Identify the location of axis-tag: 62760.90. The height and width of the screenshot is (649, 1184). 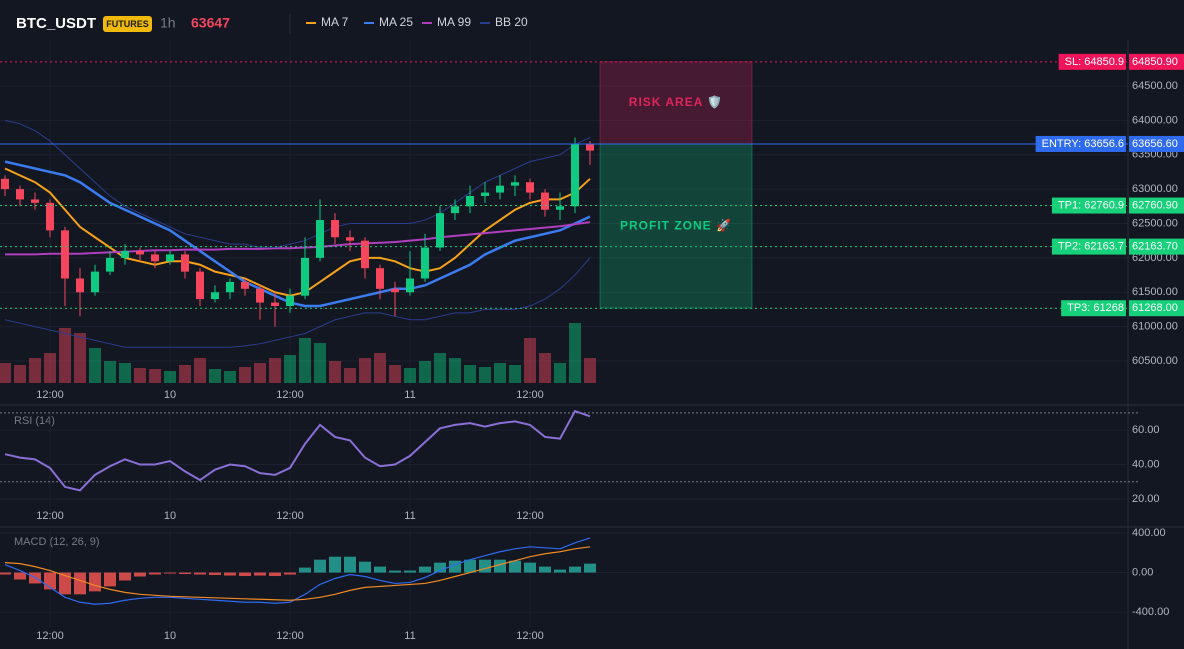
(1155, 205).